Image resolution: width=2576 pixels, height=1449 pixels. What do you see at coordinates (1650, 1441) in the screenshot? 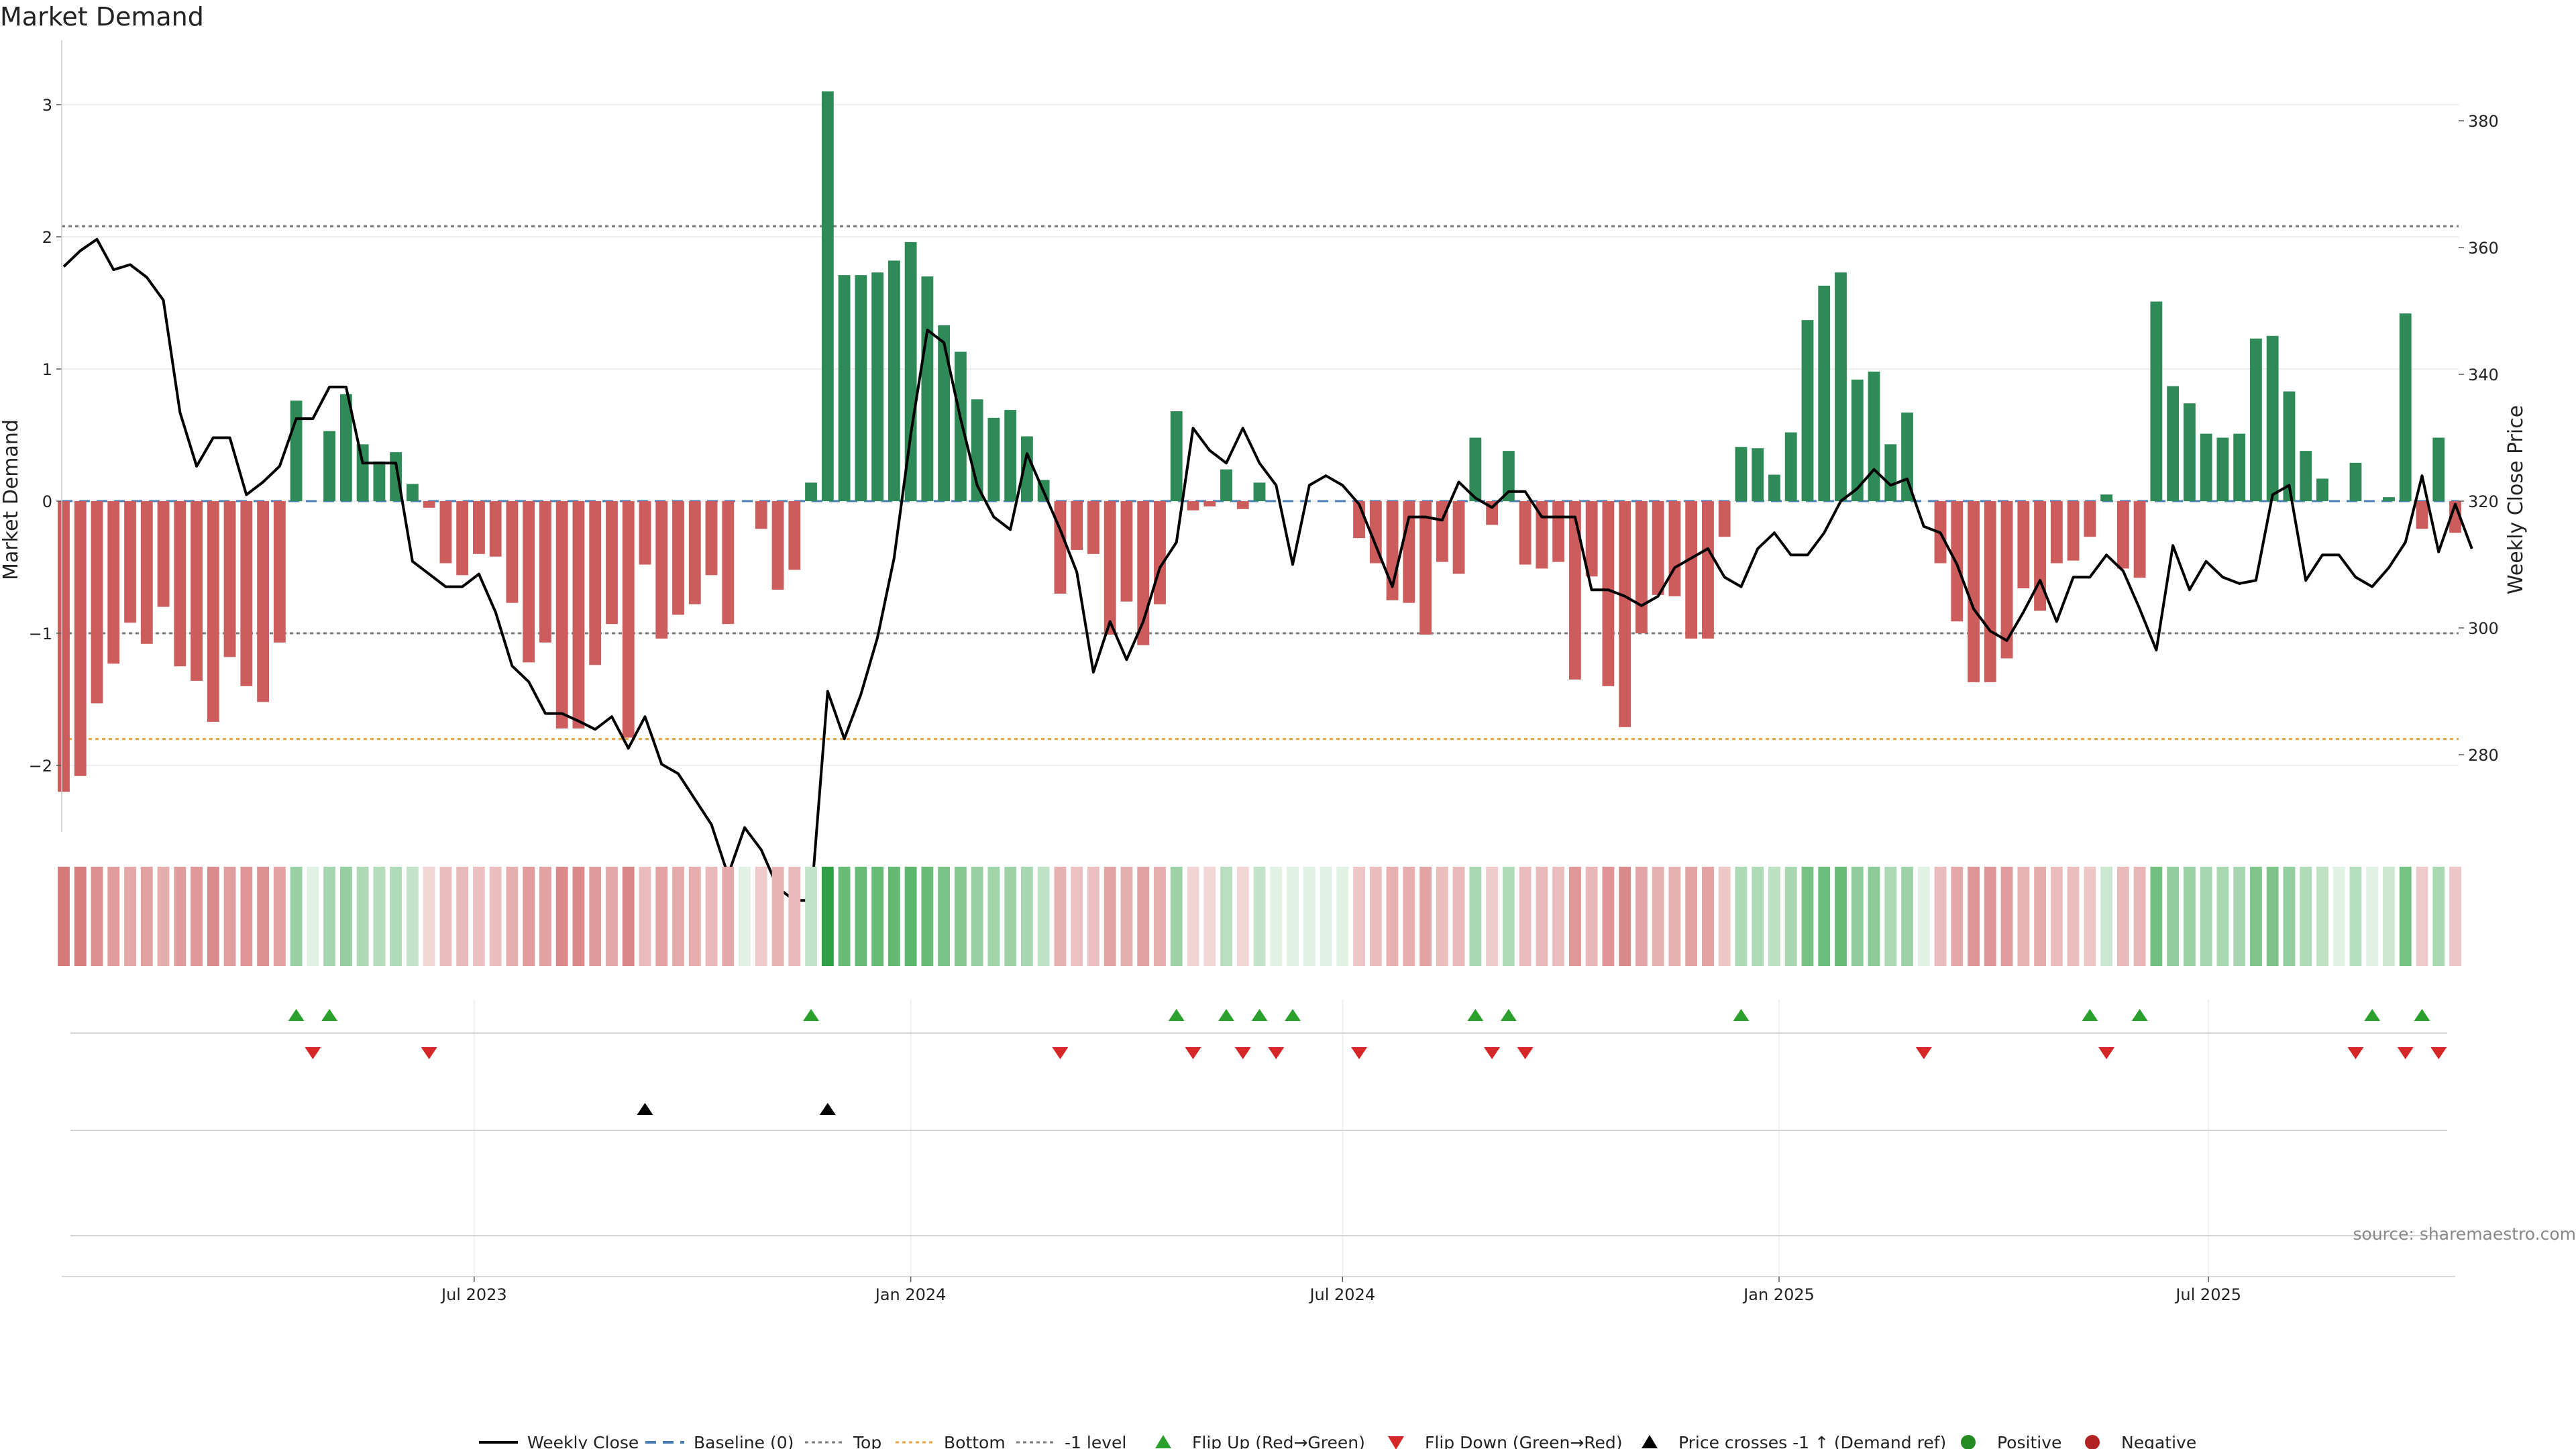
I see `legend-swatch-cross` at bounding box center [1650, 1441].